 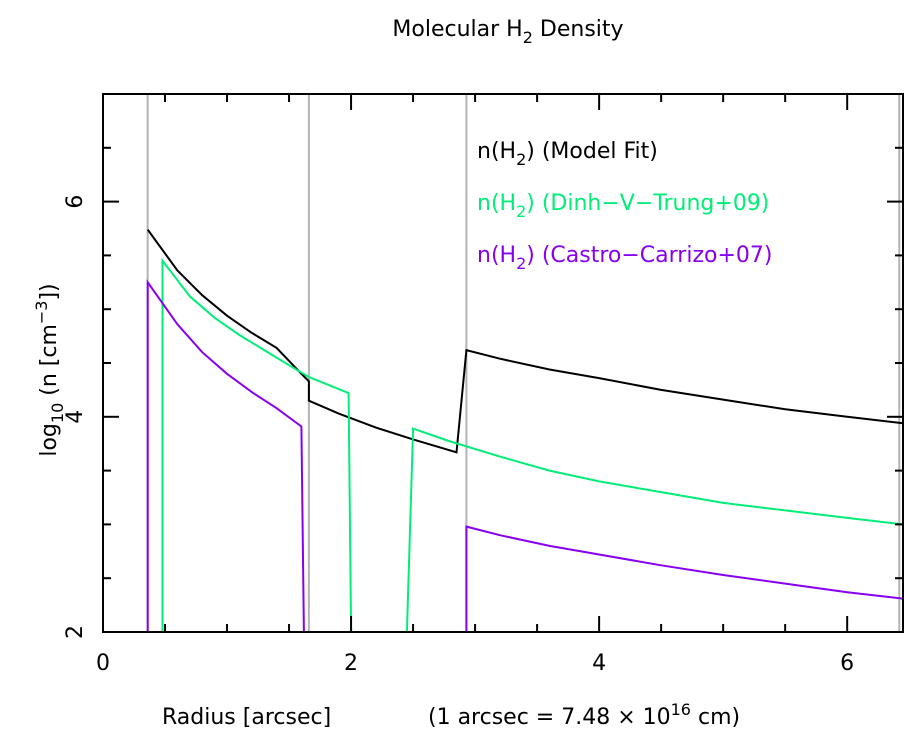 What do you see at coordinates (567, 154) in the screenshot?
I see `legend-entry-0: n(H2) (Model Fit)` at bounding box center [567, 154].